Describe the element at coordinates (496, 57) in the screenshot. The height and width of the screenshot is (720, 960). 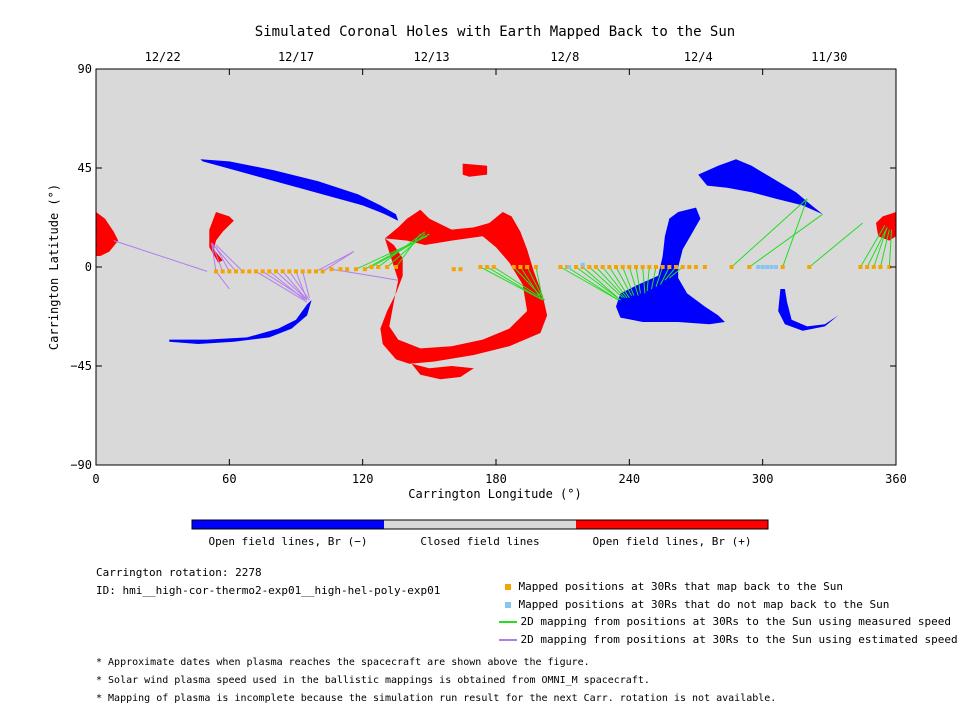
I see `top-date-axis: 12/22 12/17 12/13 12/8 12/4 11/30` at that location.